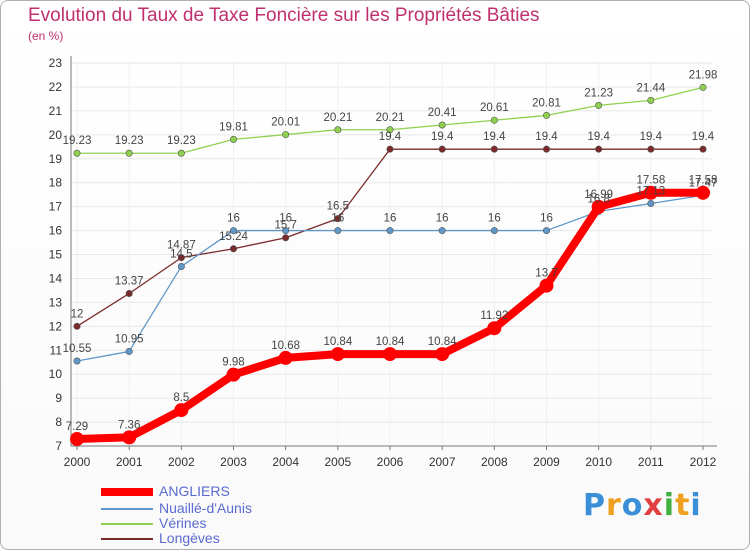 The image size is (750, 550). What do you see at coordinates (233, 462) in the screenshot?
I see `x-tick-label: 2003` at bounding box center [233, 462].